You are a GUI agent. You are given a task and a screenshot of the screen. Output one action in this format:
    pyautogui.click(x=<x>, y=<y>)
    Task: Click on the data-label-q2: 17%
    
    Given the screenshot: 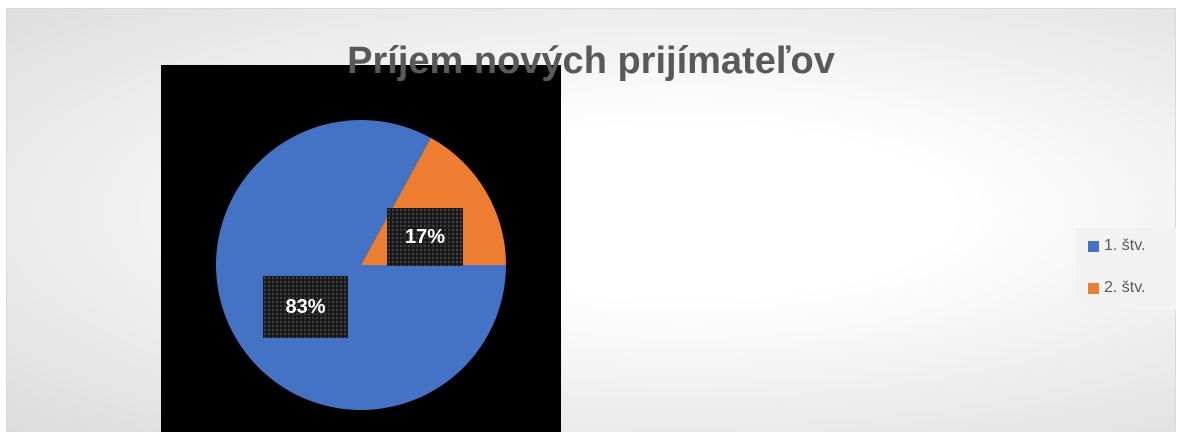 What is the action you would take?
    pyautogui.click(x=425, y=237)
    